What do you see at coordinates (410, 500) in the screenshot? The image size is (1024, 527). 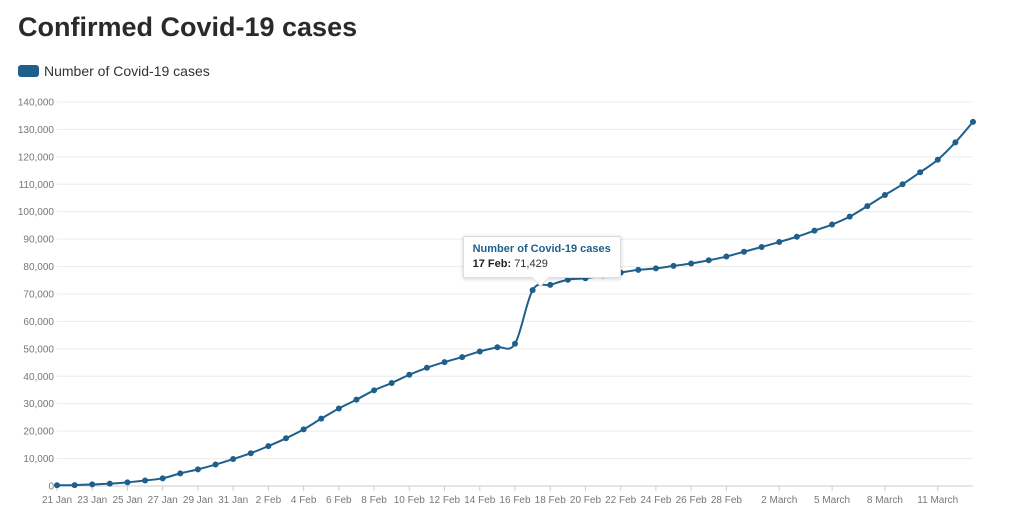 I see `x-tick-label: 10 Feb` at bounding box center [410, 500].